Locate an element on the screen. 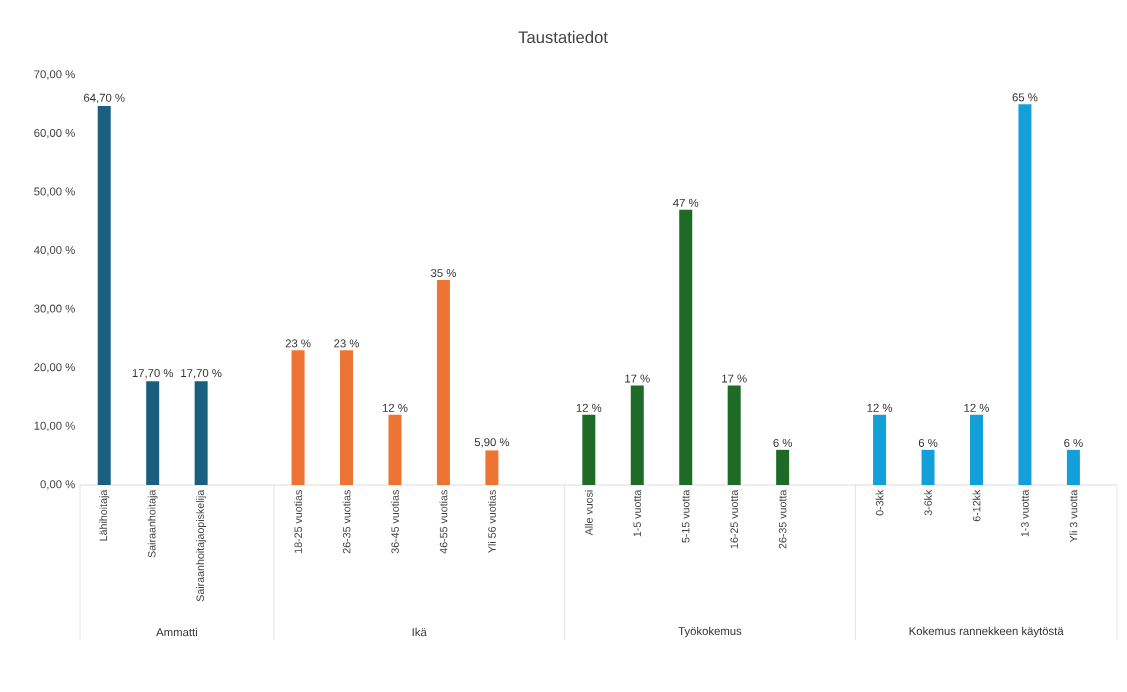  y-tick-label: 40,00 % is located at coordinates (54, 251).